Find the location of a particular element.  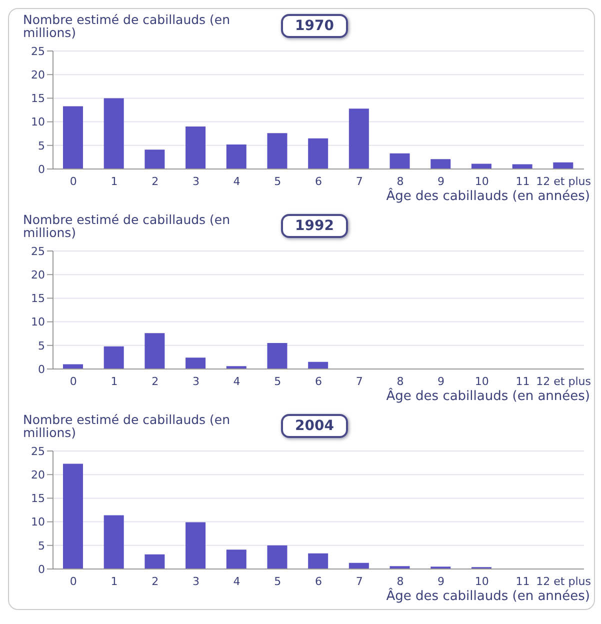

chart-title: 2004 is located at coordinates (314, 426).